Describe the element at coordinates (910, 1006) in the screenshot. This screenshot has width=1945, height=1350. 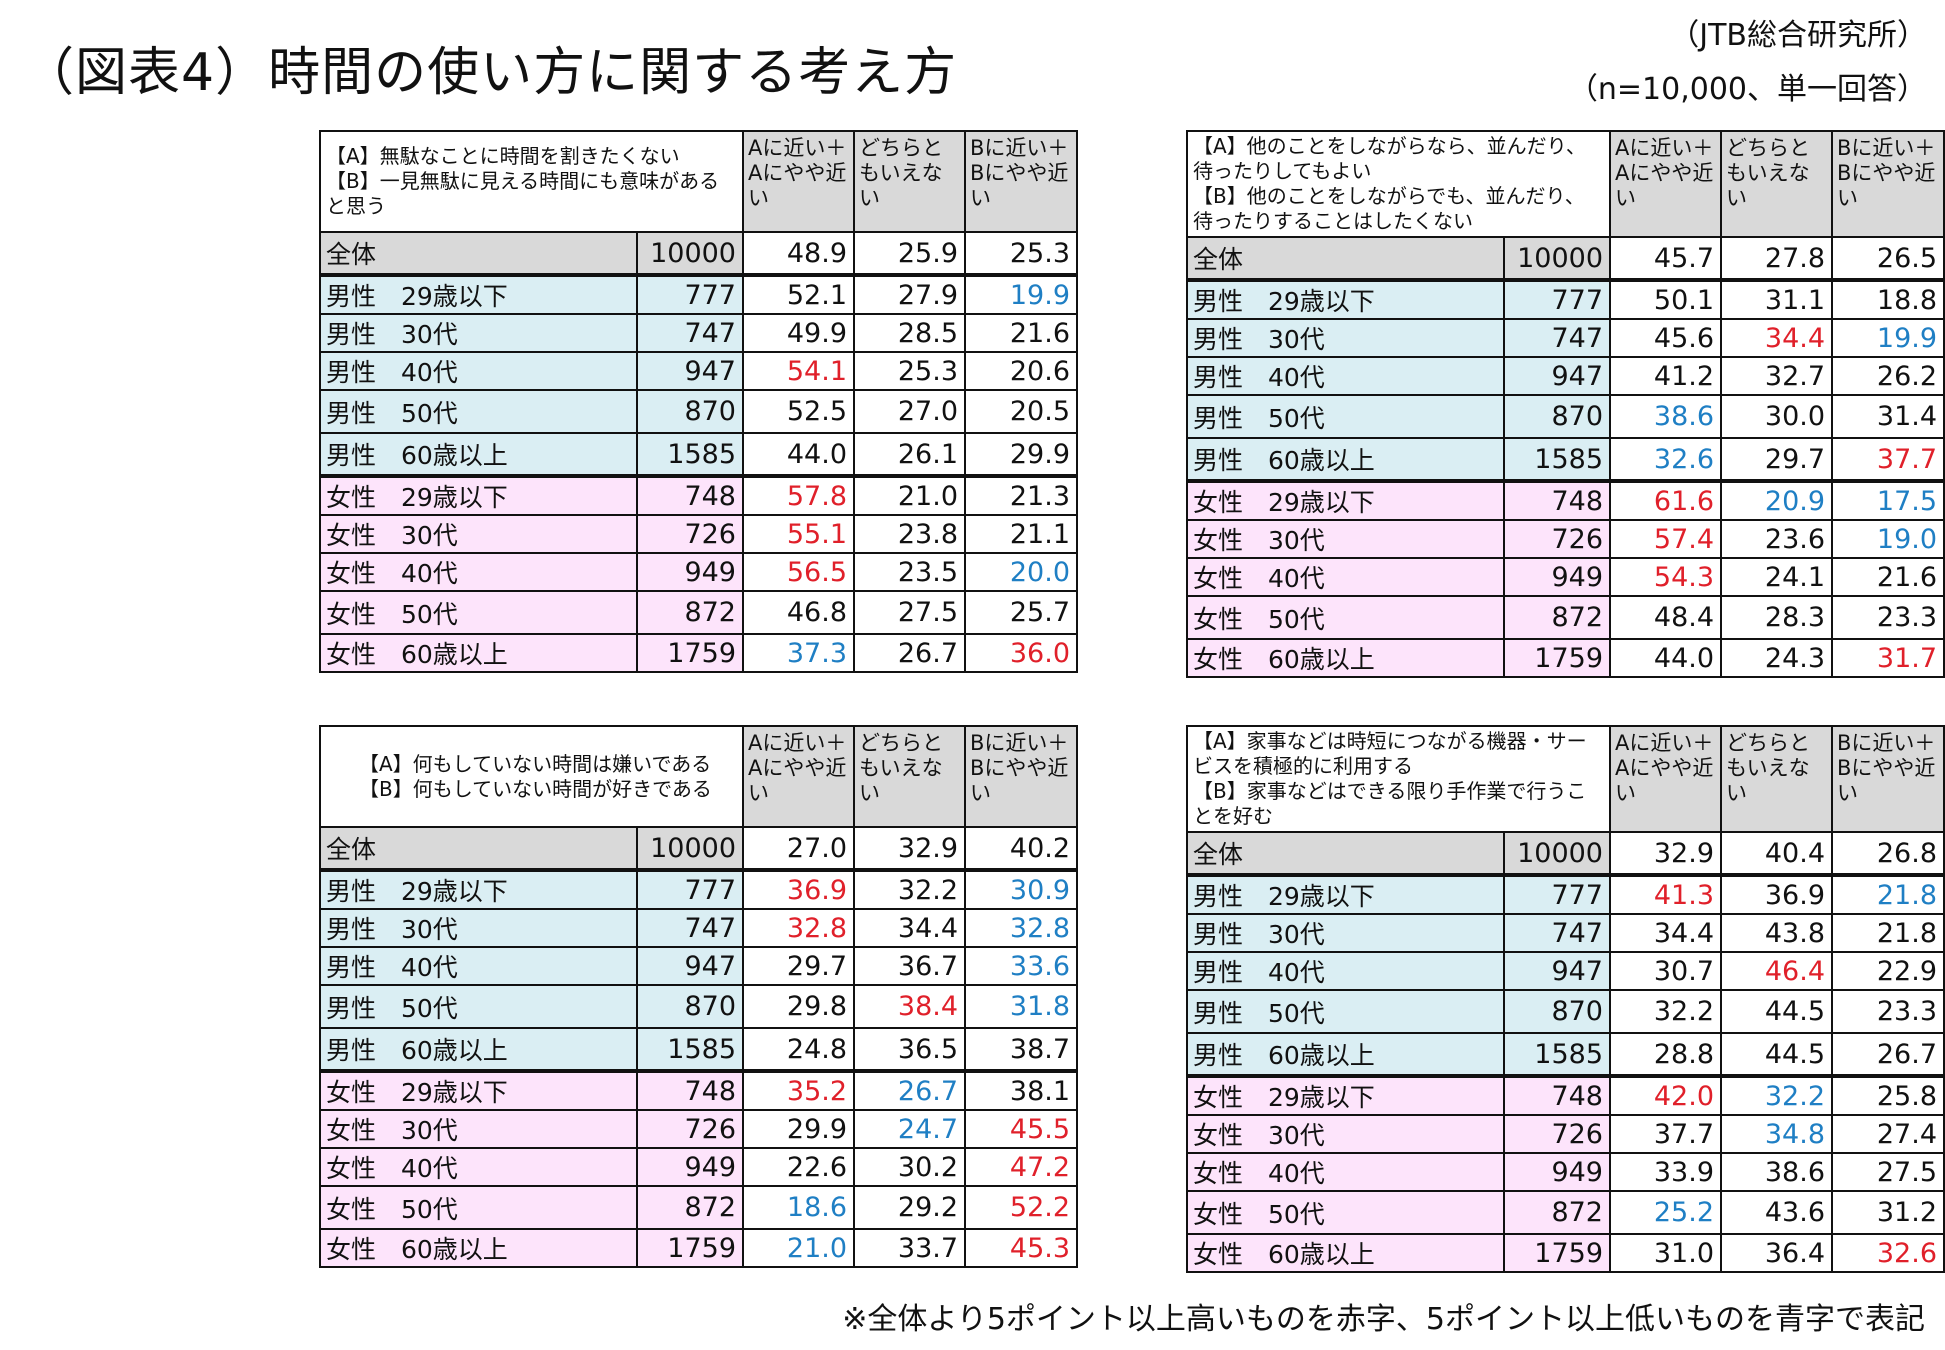
I see `value-neutral: 38.4` at that location.